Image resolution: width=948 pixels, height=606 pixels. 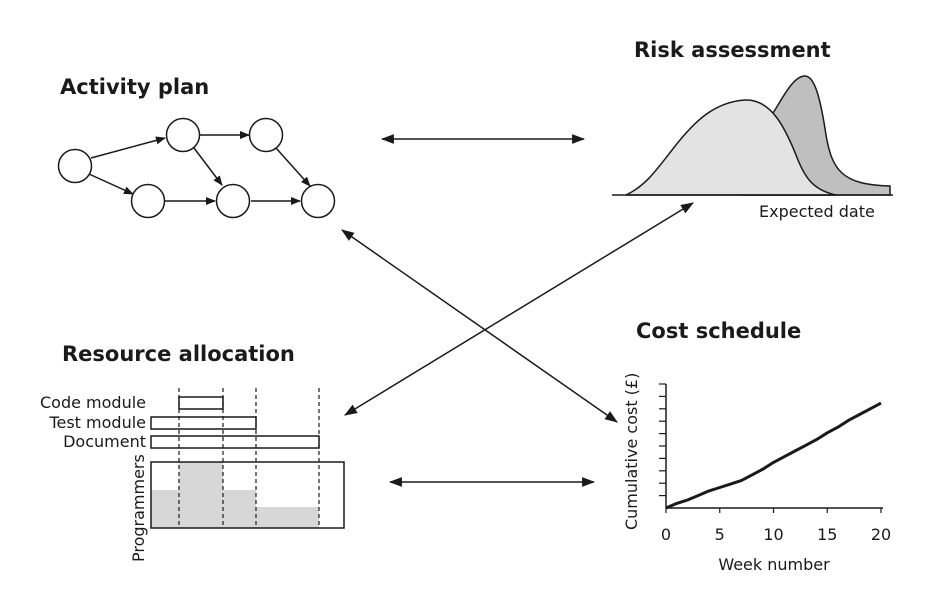 I want to click on activity-network-edges, so click(x=199, y=168).